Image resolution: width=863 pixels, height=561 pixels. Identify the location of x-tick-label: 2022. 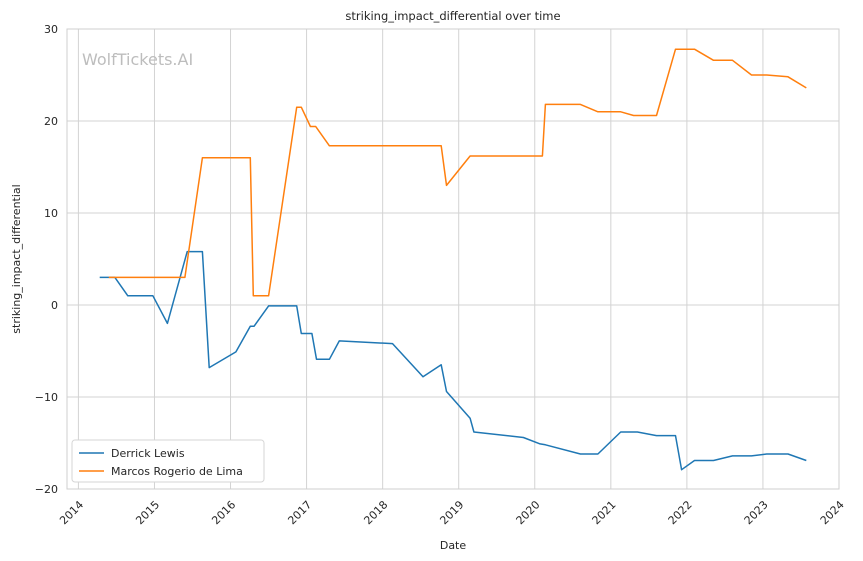
(680, 512).